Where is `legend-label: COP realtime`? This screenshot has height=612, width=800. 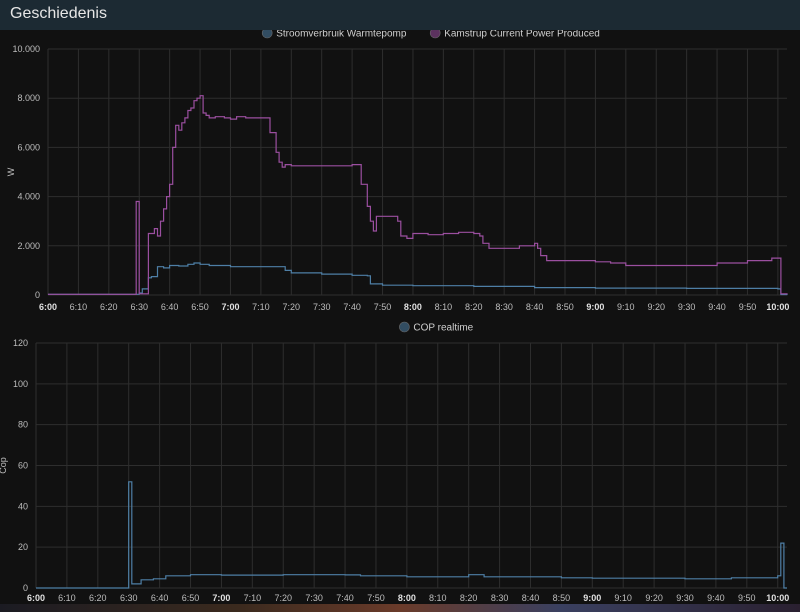
legend-label: COP realtime is located at coordinates (443, 328).